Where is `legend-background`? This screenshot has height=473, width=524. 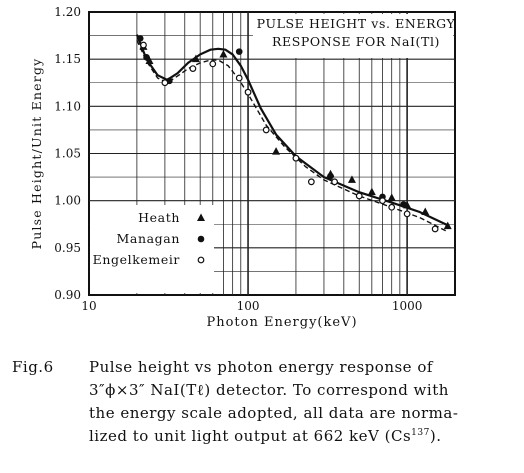
legend-background is located at coordinates (152, 249).